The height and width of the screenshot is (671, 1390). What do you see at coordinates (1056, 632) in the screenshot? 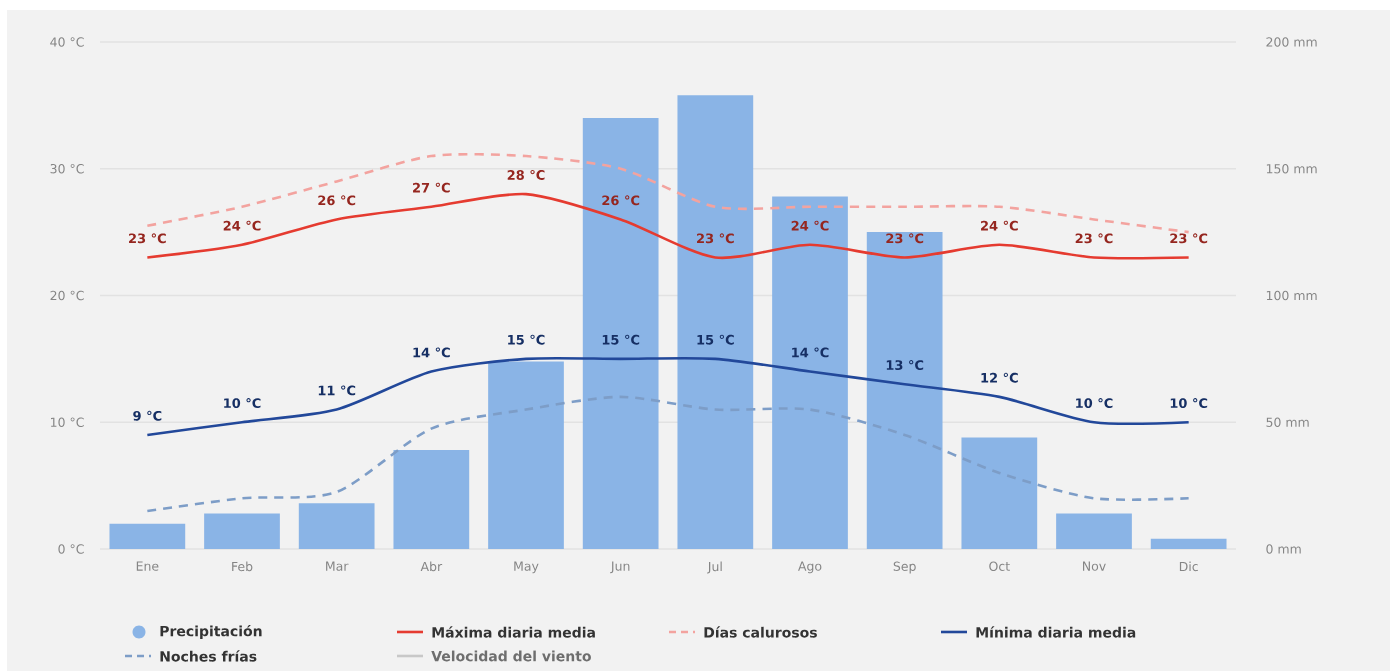
I see `legend-label: Mínima diaria media` at bounding box center [1056, 632].